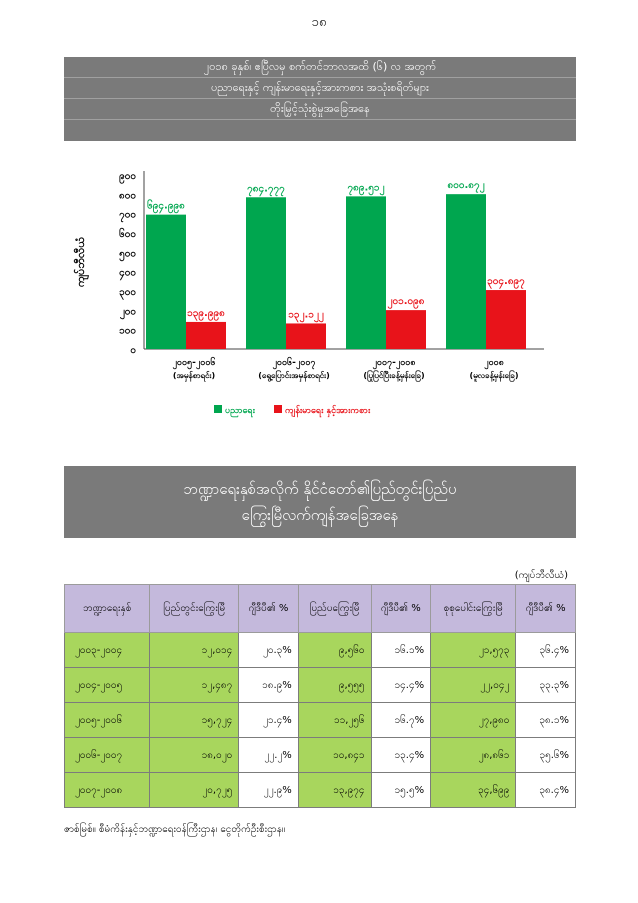 The width and height of the screenshot is (638, 903). Describe the element at coordinates (127, 178) in the screenshot. I see `y-tick-label: ၉၀၀` at that location.